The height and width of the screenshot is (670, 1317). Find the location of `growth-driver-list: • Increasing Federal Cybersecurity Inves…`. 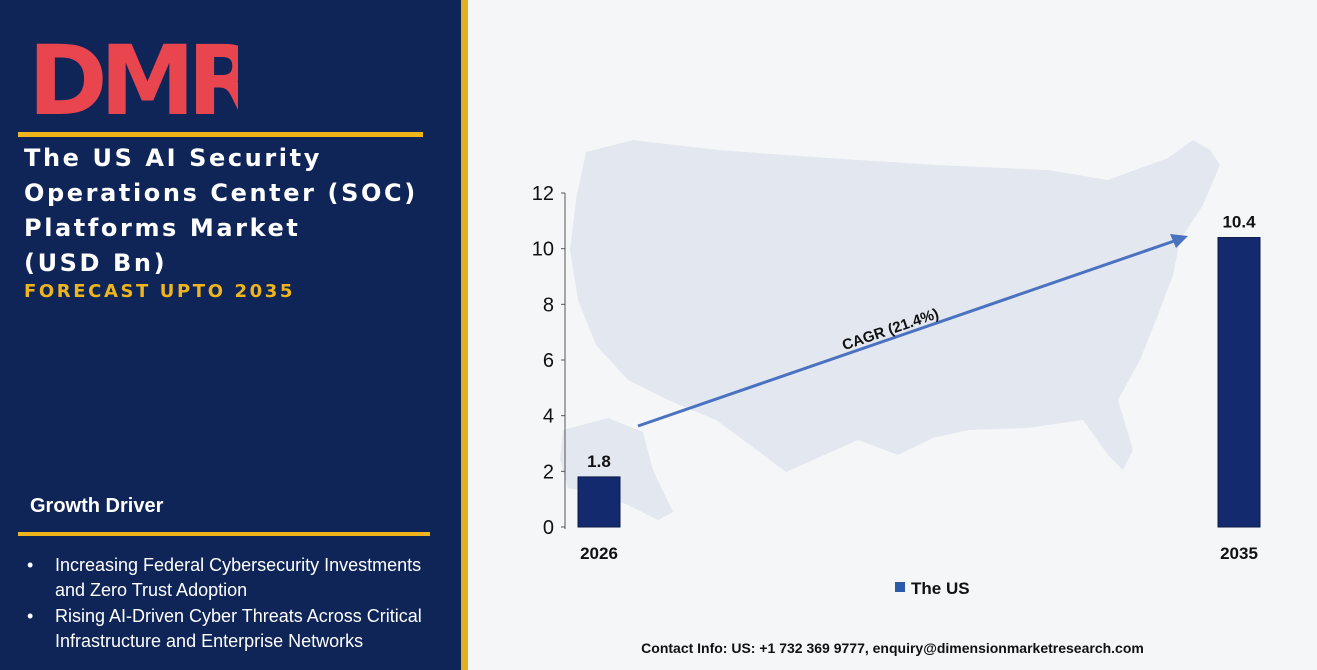

growth-driver-list: • Increasing Federal Cybersecurity Inves… is located at coordinates (239, 604).